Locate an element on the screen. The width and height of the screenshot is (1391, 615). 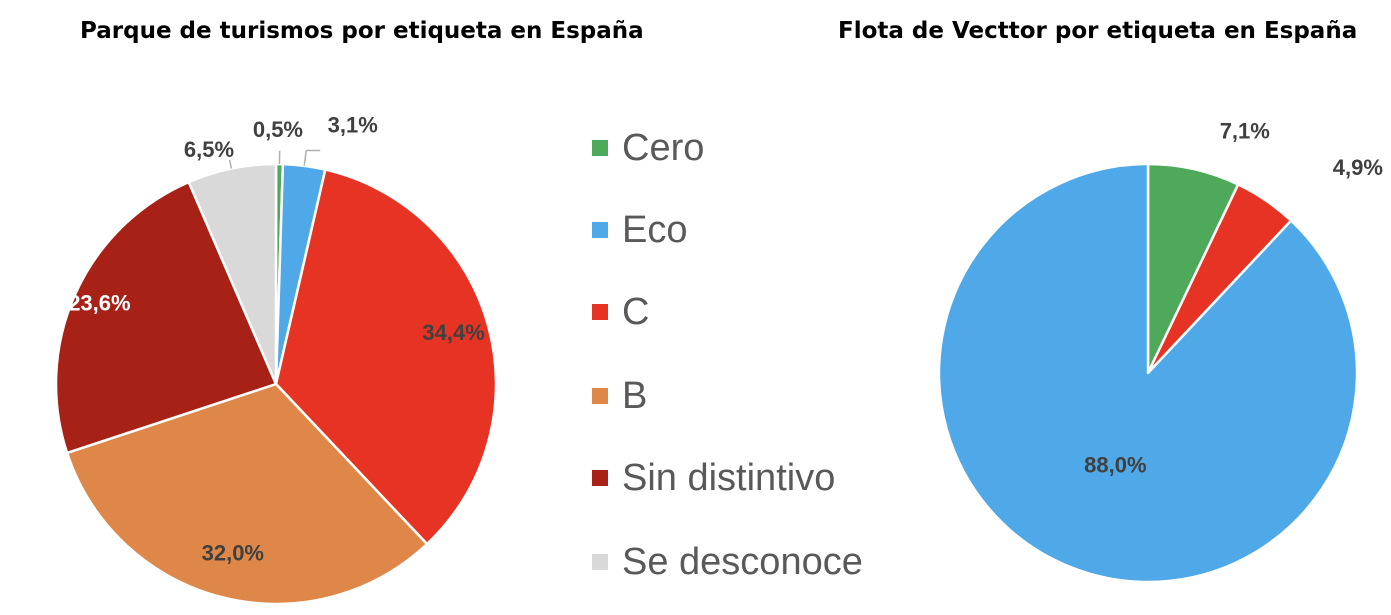
legend-label-b: B is located at coordinates (635, 395).